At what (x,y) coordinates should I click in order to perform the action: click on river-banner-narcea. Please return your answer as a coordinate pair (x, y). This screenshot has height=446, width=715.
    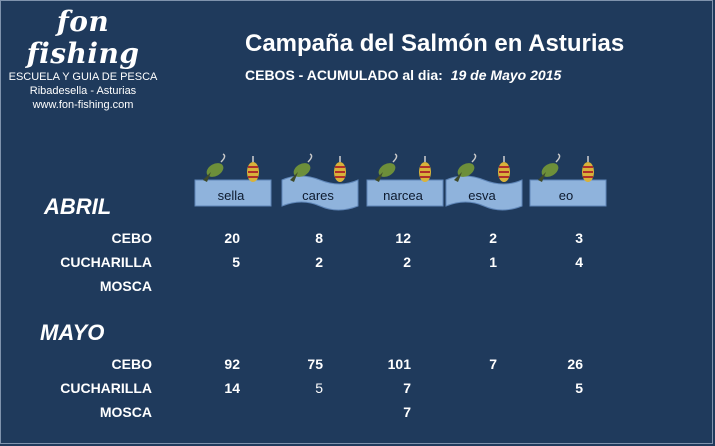
    Looking at the image, I should click on (405, 180).